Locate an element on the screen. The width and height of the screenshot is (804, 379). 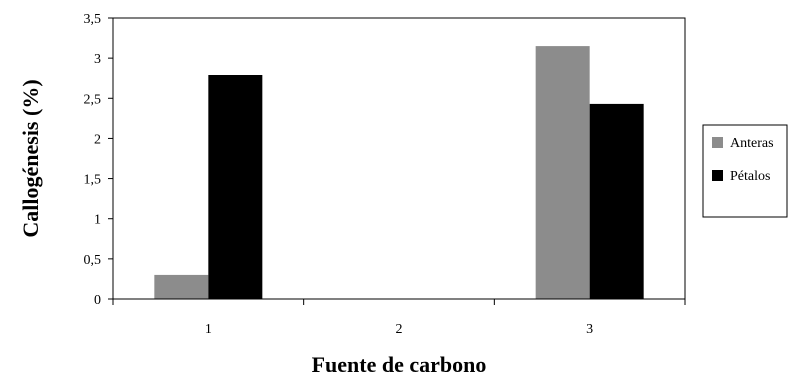
legend-swatch-petalos is located at coordinates (717, 175).